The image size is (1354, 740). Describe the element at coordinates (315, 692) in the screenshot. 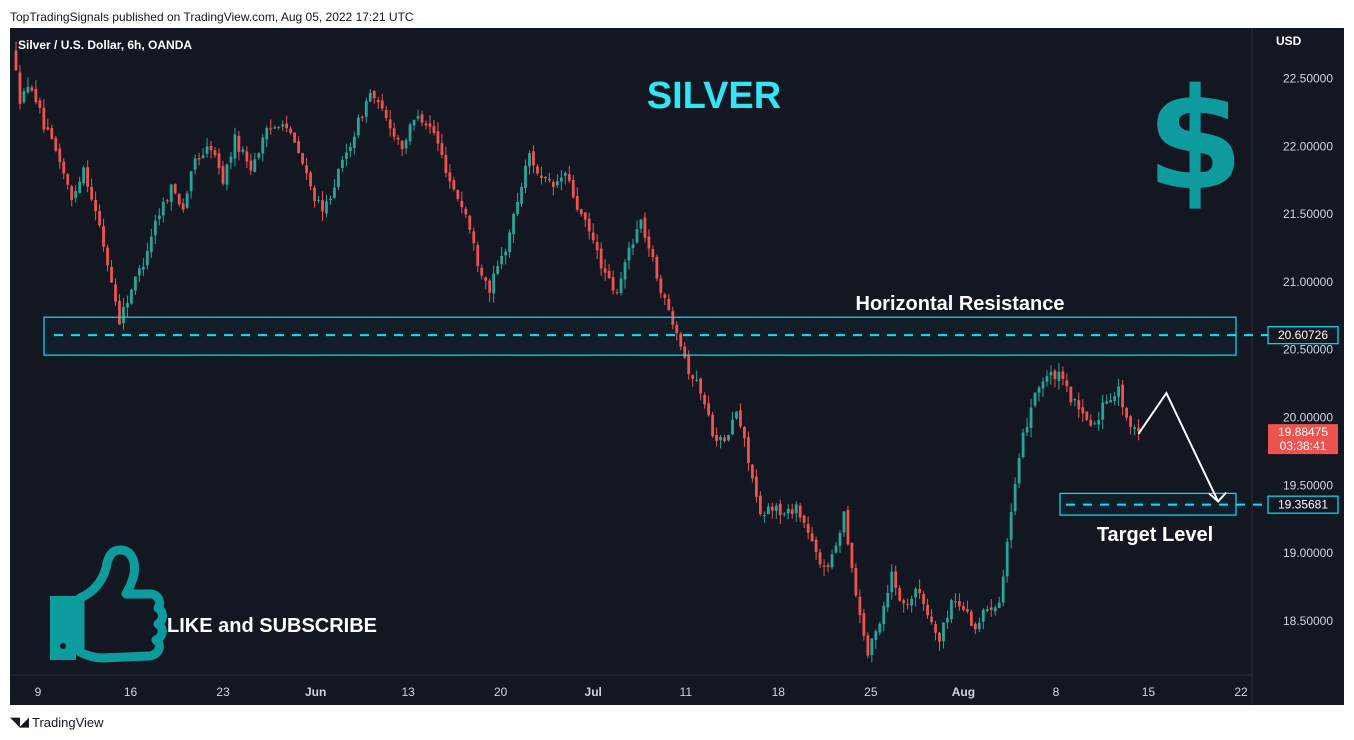

I see `time-tick-label: Jun` at that location.